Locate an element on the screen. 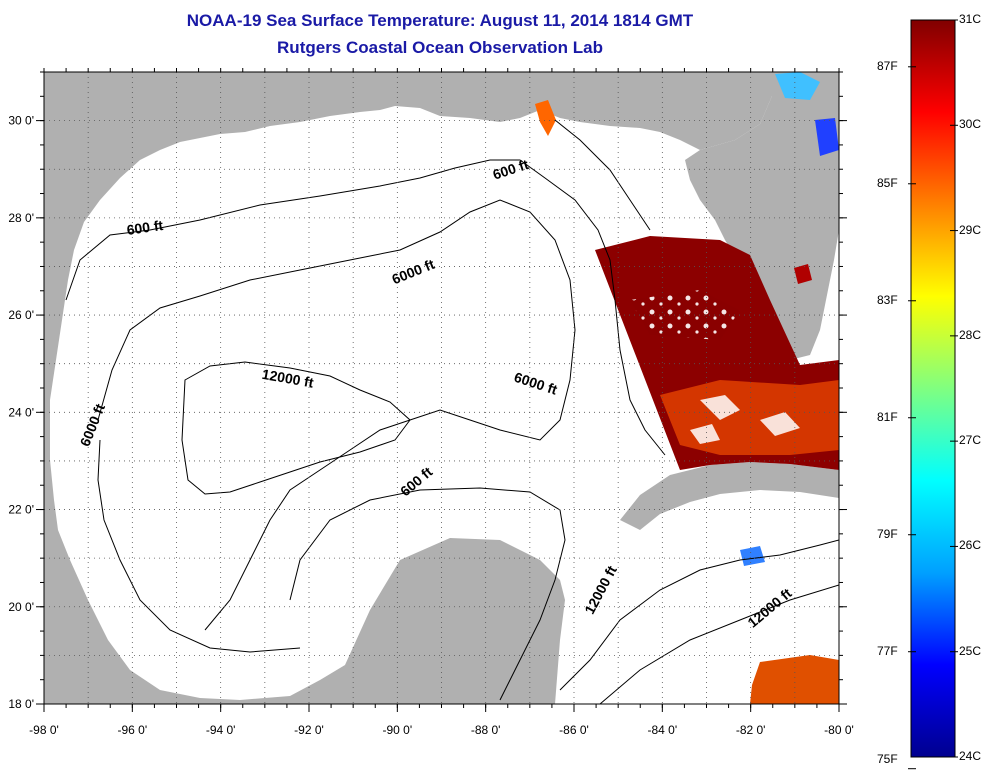  y-tick-label: 24 0' is located at coordinates (21, 412).